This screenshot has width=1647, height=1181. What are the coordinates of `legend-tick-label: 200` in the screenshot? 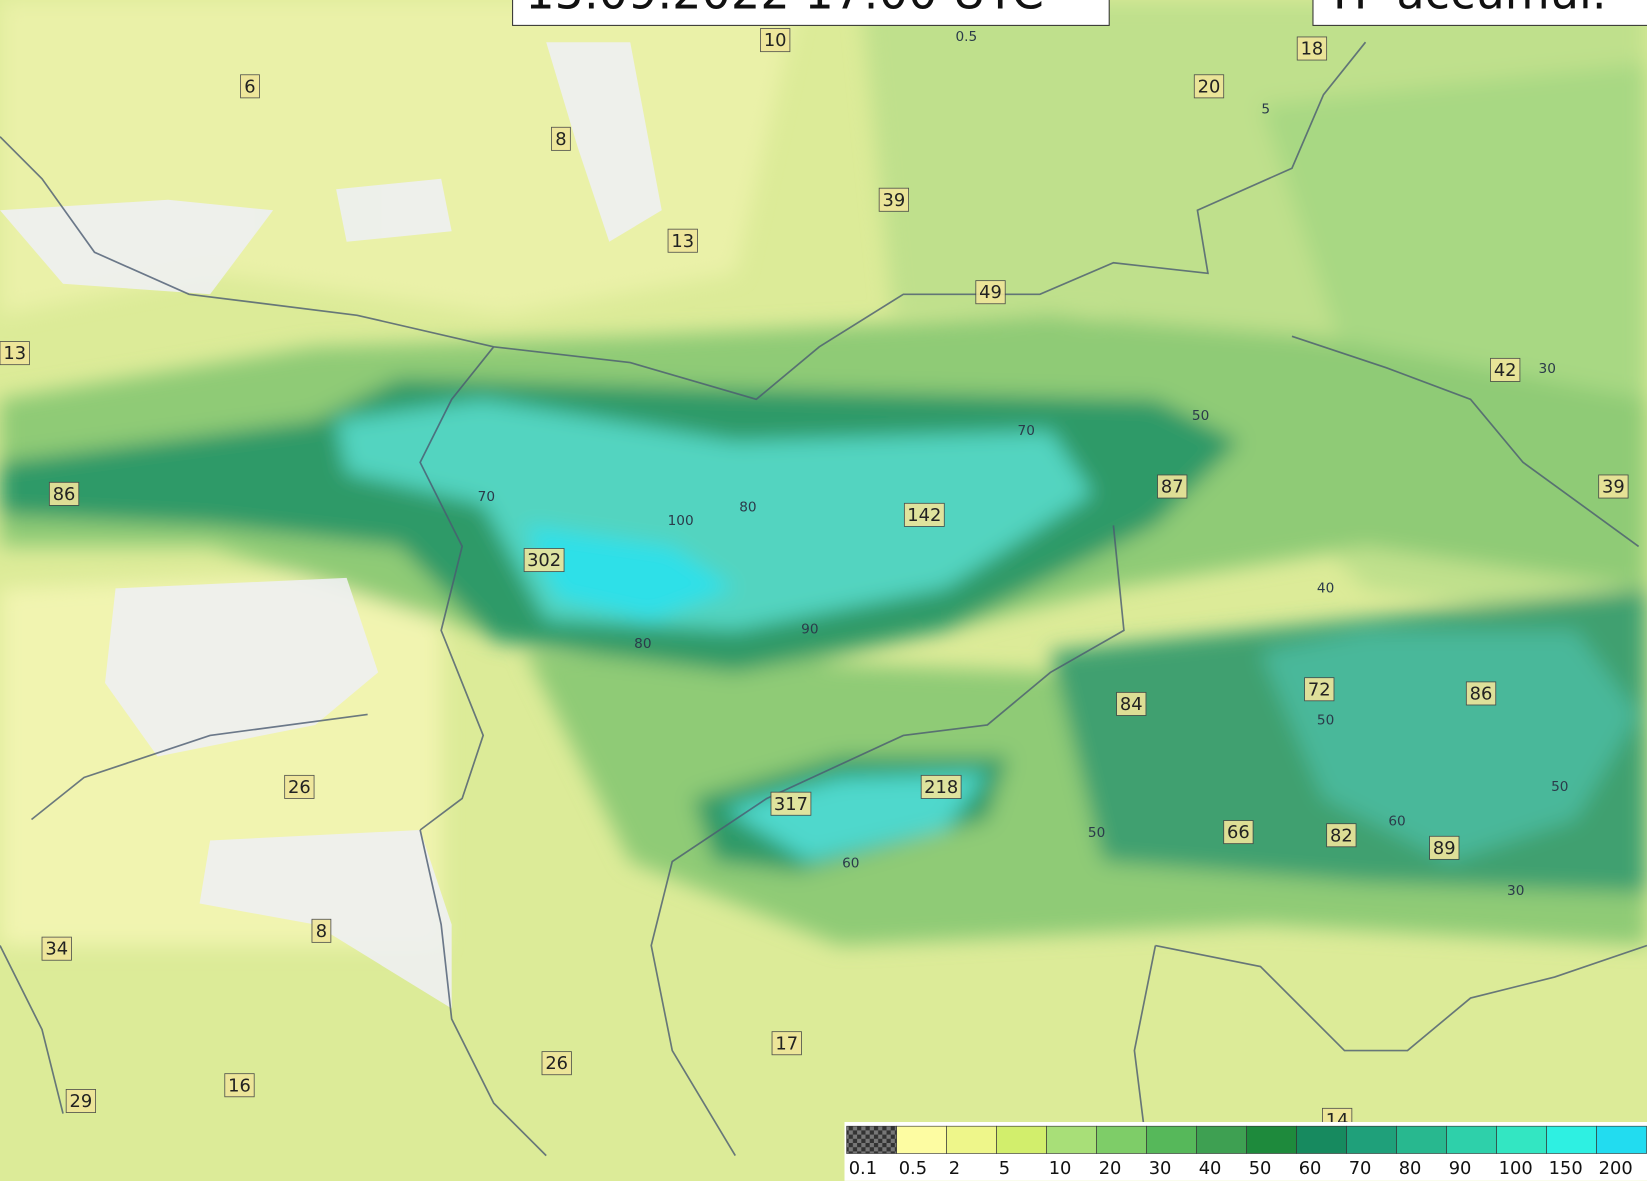 It's located at (1616, 1168).